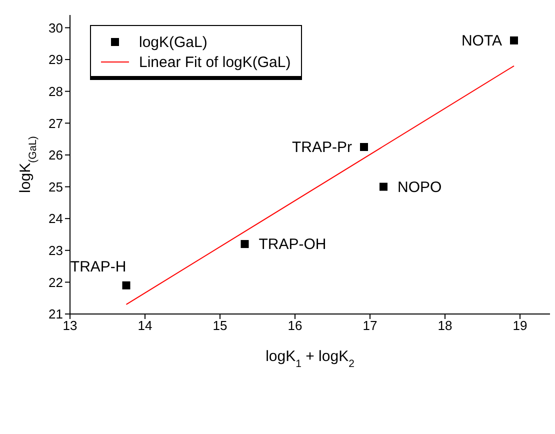 The height and width of the screenshot is (434, 555). What do you see at coordinates (55, 28) in the screenshot?
I see `y-tick-label: 30` at bounding box center [55, 28].